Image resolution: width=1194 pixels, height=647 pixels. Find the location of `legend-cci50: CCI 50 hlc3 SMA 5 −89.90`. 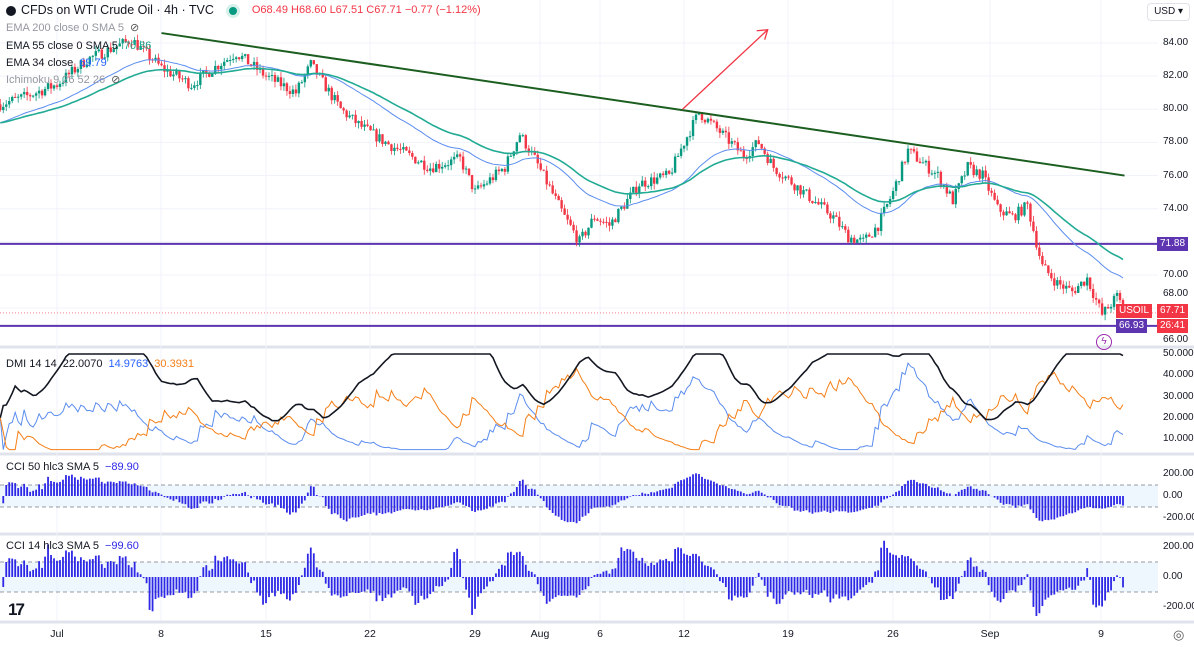

legend-cci50: CCI 50 hlc3 SMA 5 −89.90 is located at coordinates (72, 467).